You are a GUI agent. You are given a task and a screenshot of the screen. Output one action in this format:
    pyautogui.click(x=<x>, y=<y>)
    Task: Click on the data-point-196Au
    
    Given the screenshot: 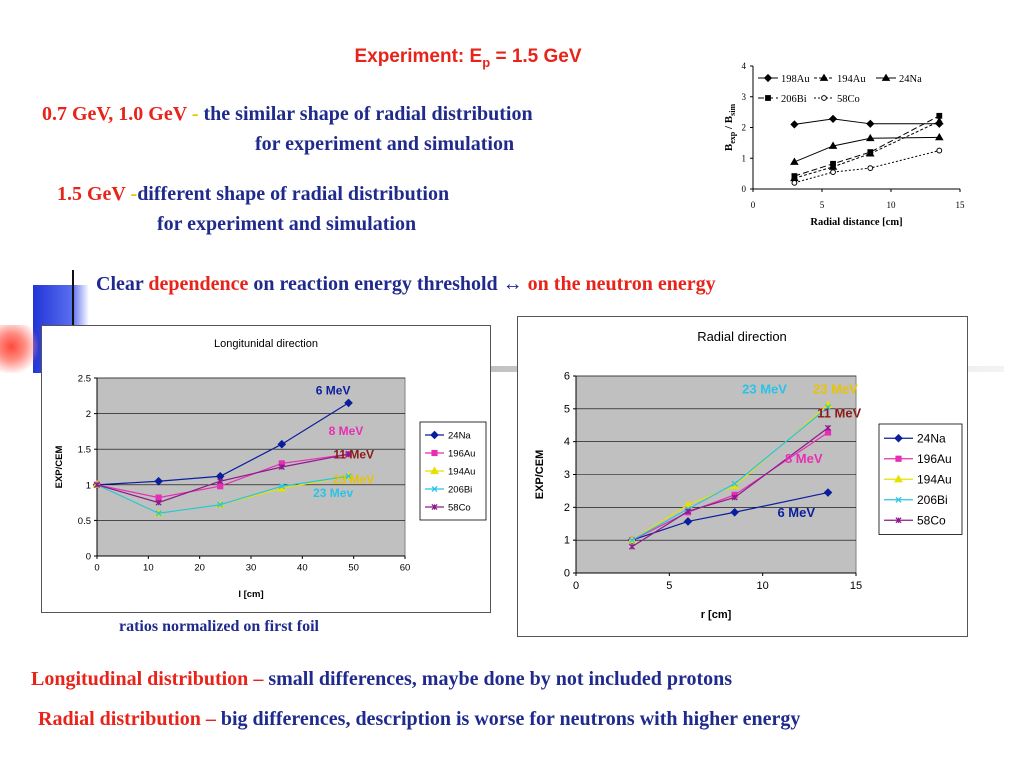 What is the action you would take?
    pyautogui.click(x=828, y=432)
    